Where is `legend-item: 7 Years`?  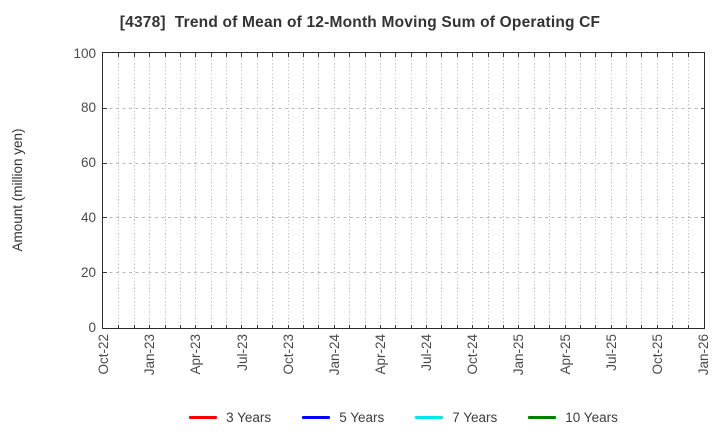
legend-item: 7 Years is located at coordinates (456, 417).